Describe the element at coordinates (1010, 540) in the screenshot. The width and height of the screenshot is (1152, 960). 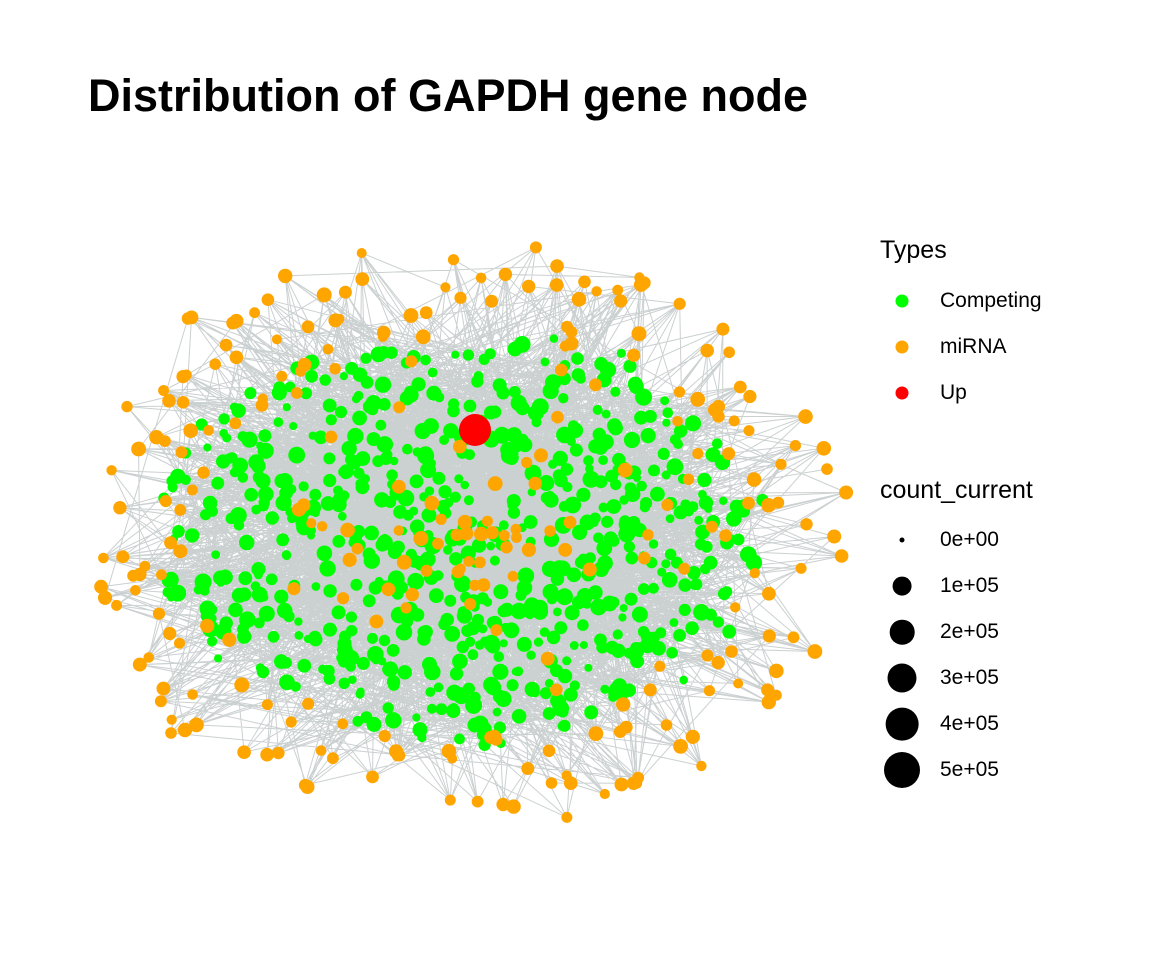
I see `size-key-0: 0e+00` at that location.